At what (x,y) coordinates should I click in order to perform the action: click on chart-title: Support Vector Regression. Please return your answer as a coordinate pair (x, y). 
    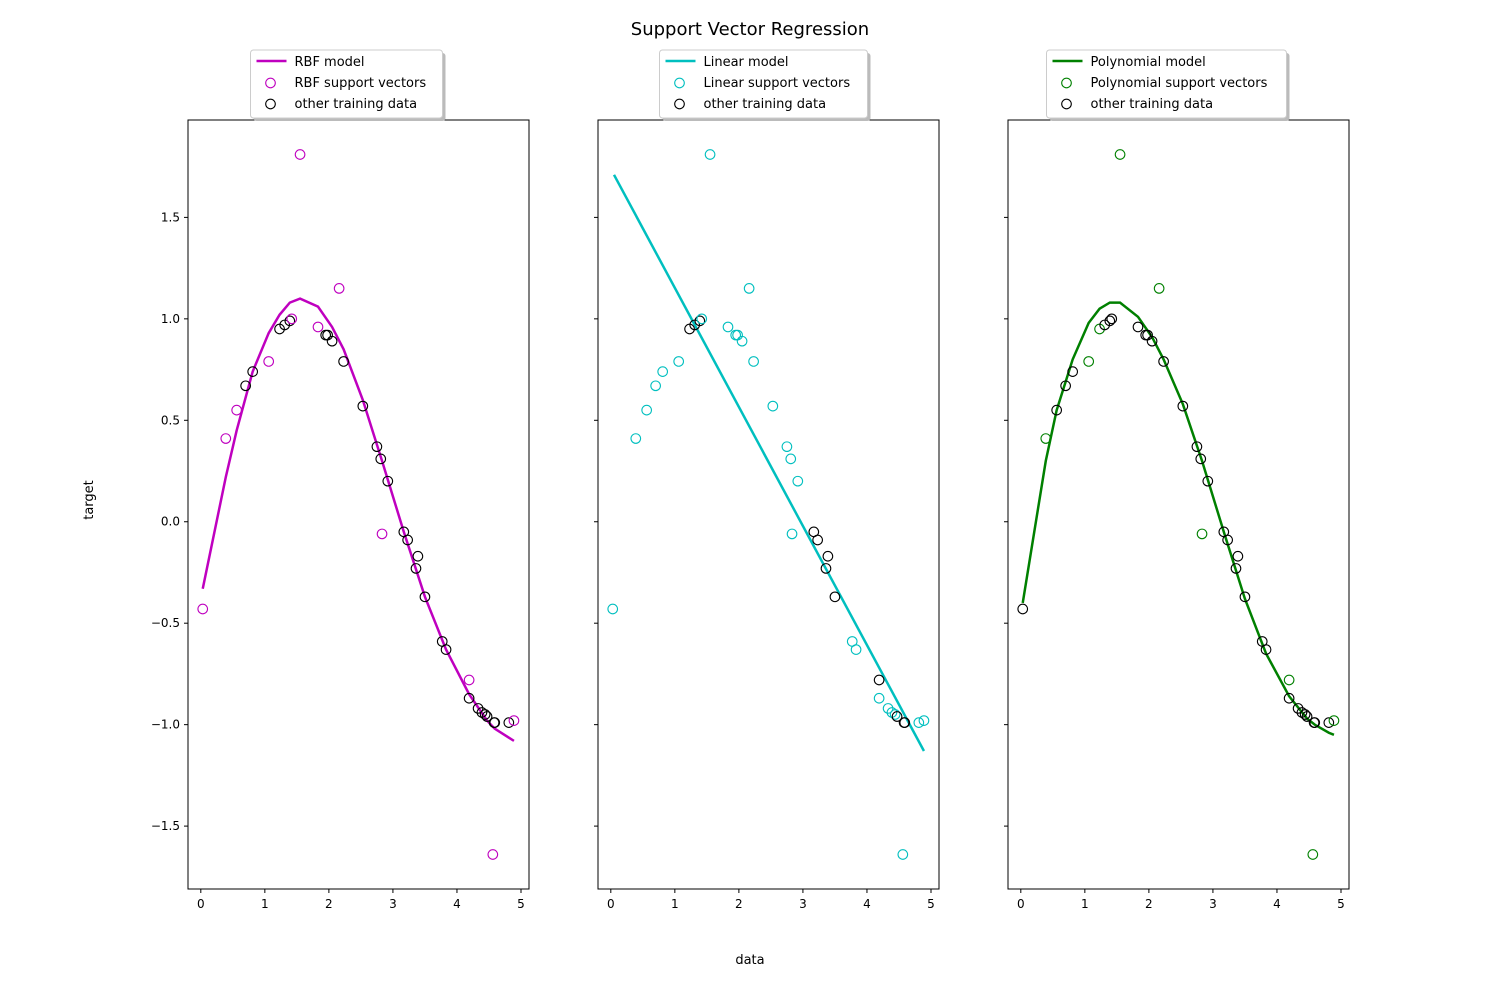
    Looking at the image, I should click on (750, 29).